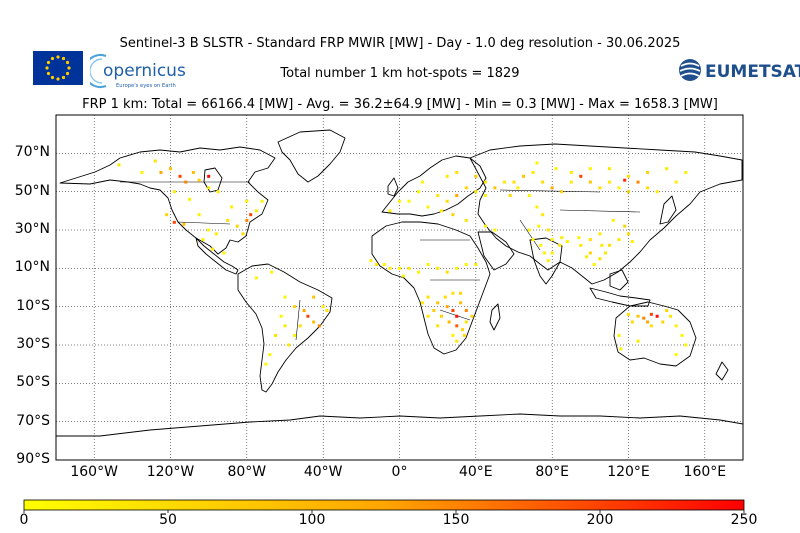  Describe the element at coordinates (744, 520) in the screenshot. I see `colorbar-tick-label: 250` at that location.